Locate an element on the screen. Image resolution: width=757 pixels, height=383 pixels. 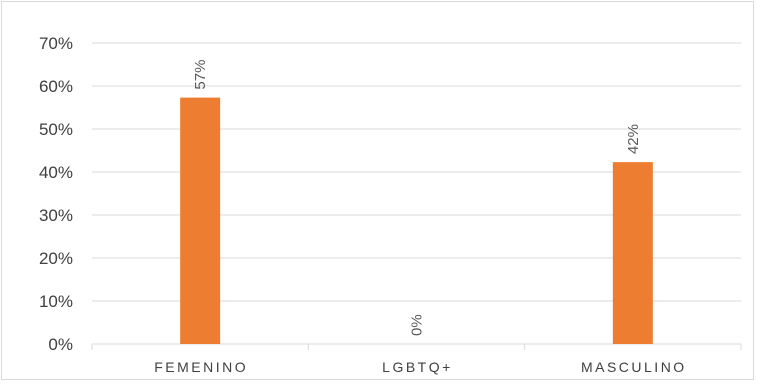
y-tick-label: 10% is located at coordinates (56, 301).